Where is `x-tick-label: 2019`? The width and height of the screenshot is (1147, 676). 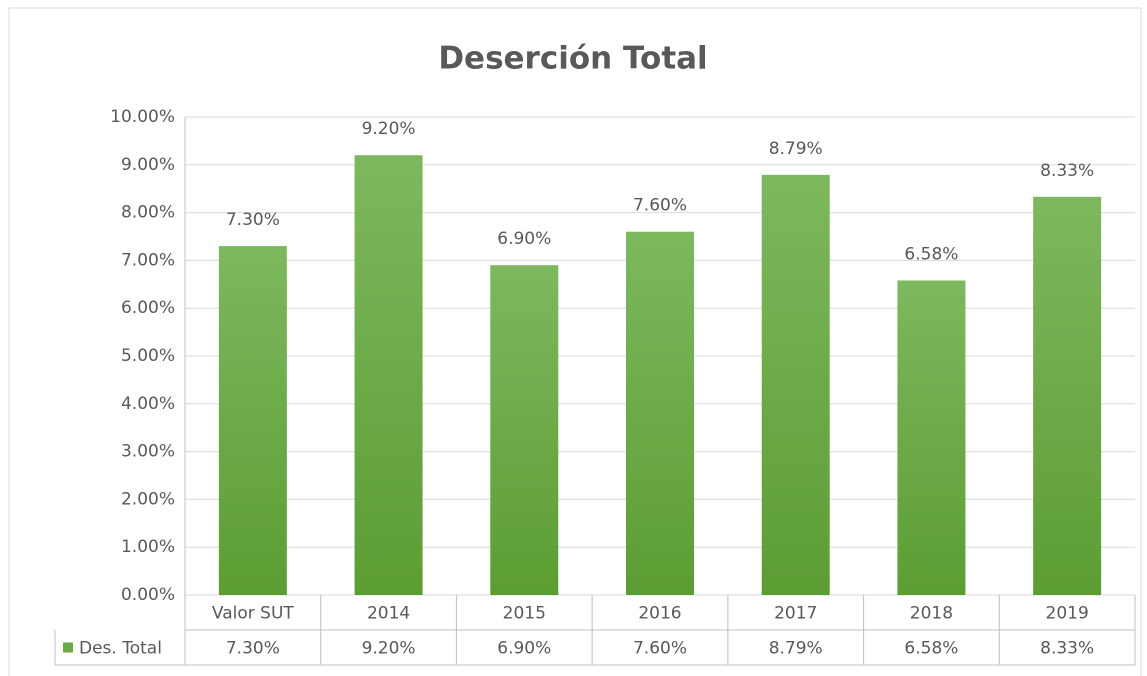 x-tick-label: 2019 is located at coordinates (1067, 614).